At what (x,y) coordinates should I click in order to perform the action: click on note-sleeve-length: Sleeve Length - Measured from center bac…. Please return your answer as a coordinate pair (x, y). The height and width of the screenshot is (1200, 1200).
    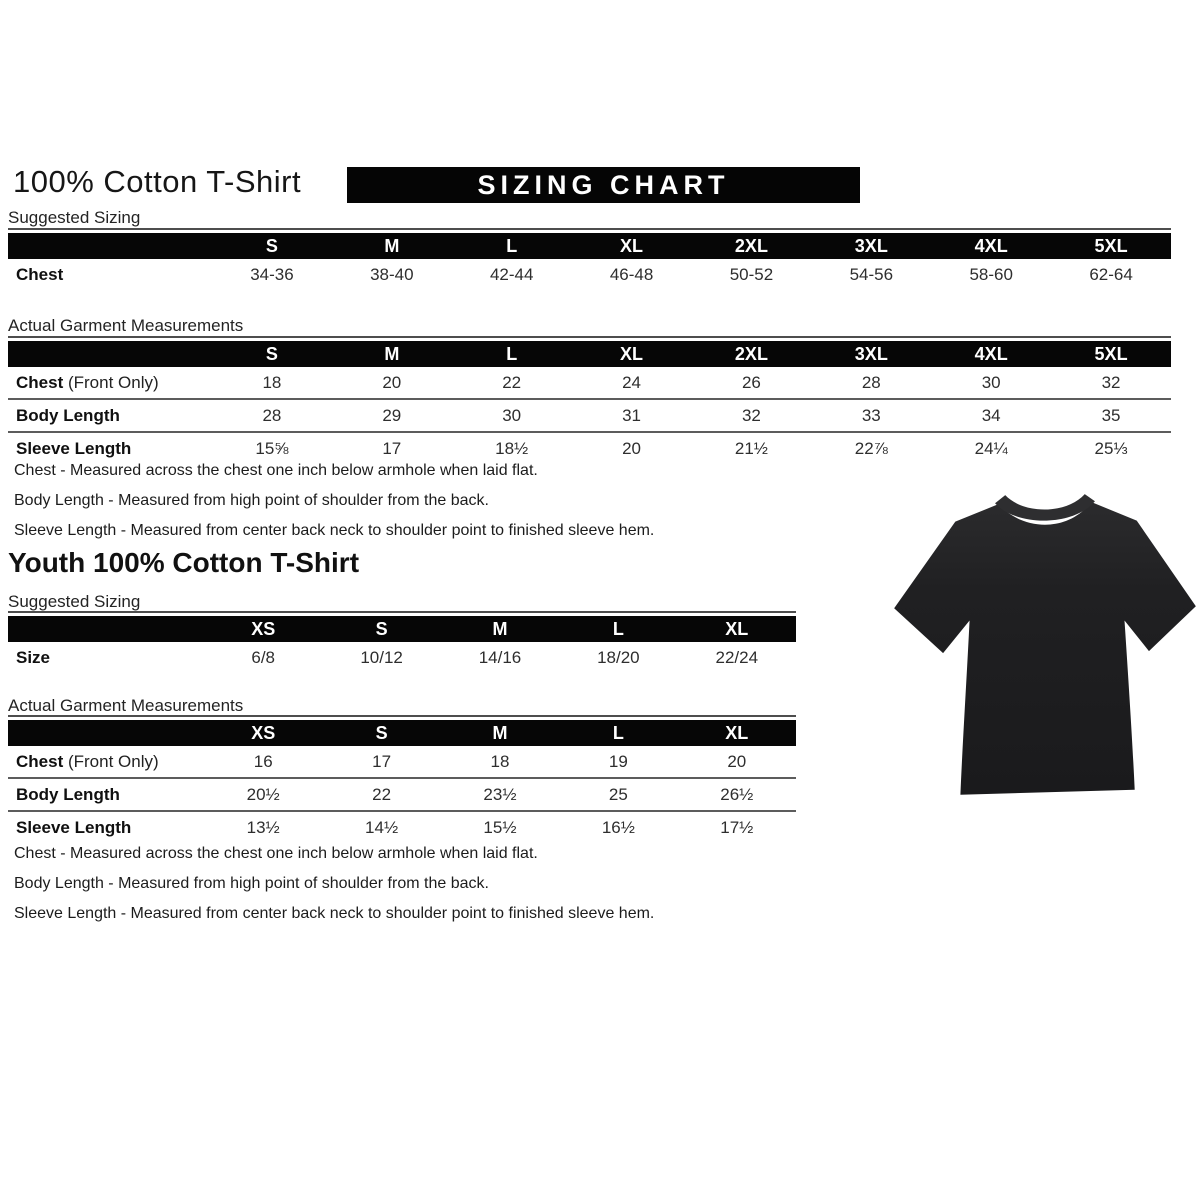
    Looking at the image, I should click on (334, 530).